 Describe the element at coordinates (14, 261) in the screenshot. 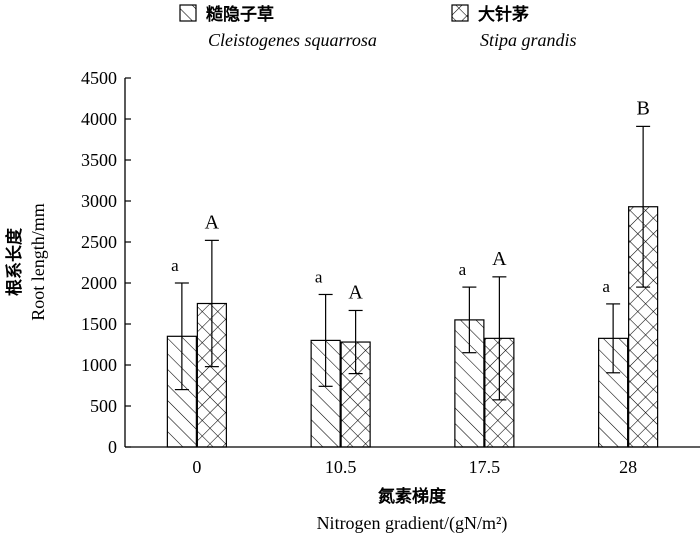

I see `y-axis-title-zh: 根系长度` at that location.